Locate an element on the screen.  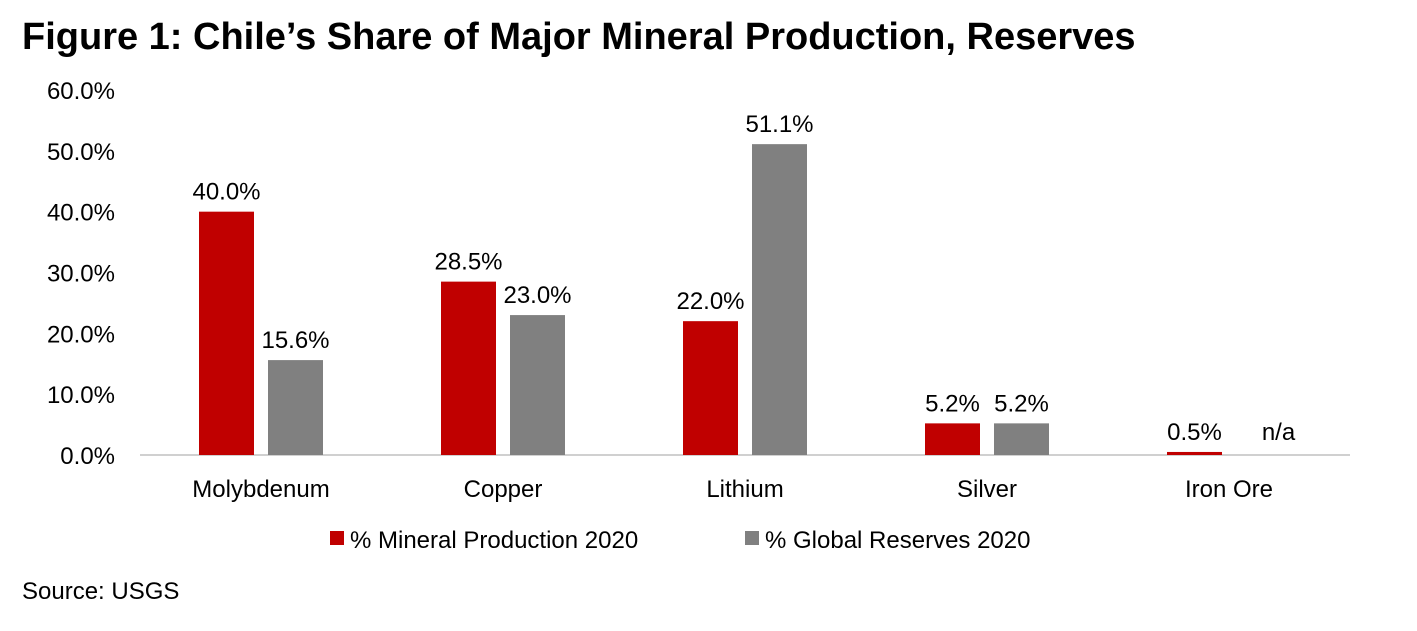
y-tick-label: 20.0% is located at coordinates (81, 334).